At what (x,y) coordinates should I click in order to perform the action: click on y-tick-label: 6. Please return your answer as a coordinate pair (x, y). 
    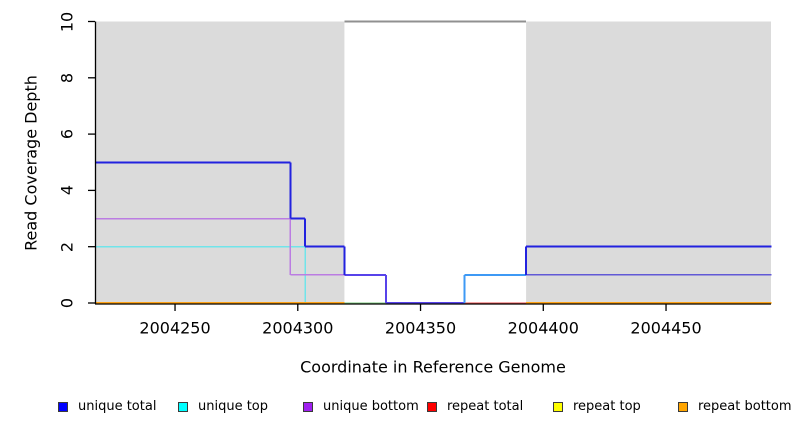
    Looking at the image, I should click on (67, 134).